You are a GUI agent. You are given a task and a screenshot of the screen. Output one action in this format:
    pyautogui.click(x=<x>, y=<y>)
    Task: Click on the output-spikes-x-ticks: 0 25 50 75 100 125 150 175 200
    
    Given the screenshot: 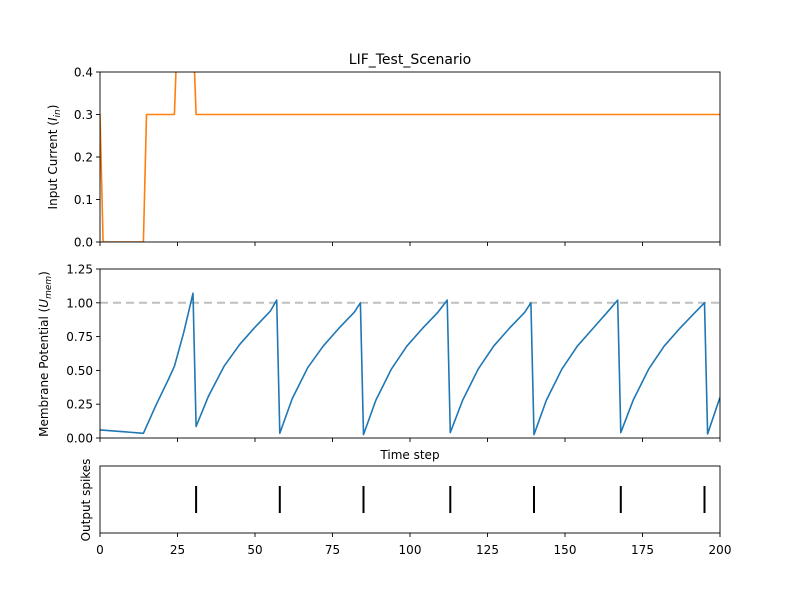 What is the action you would take?
    pyautogui.click(x=413, y=545)
    